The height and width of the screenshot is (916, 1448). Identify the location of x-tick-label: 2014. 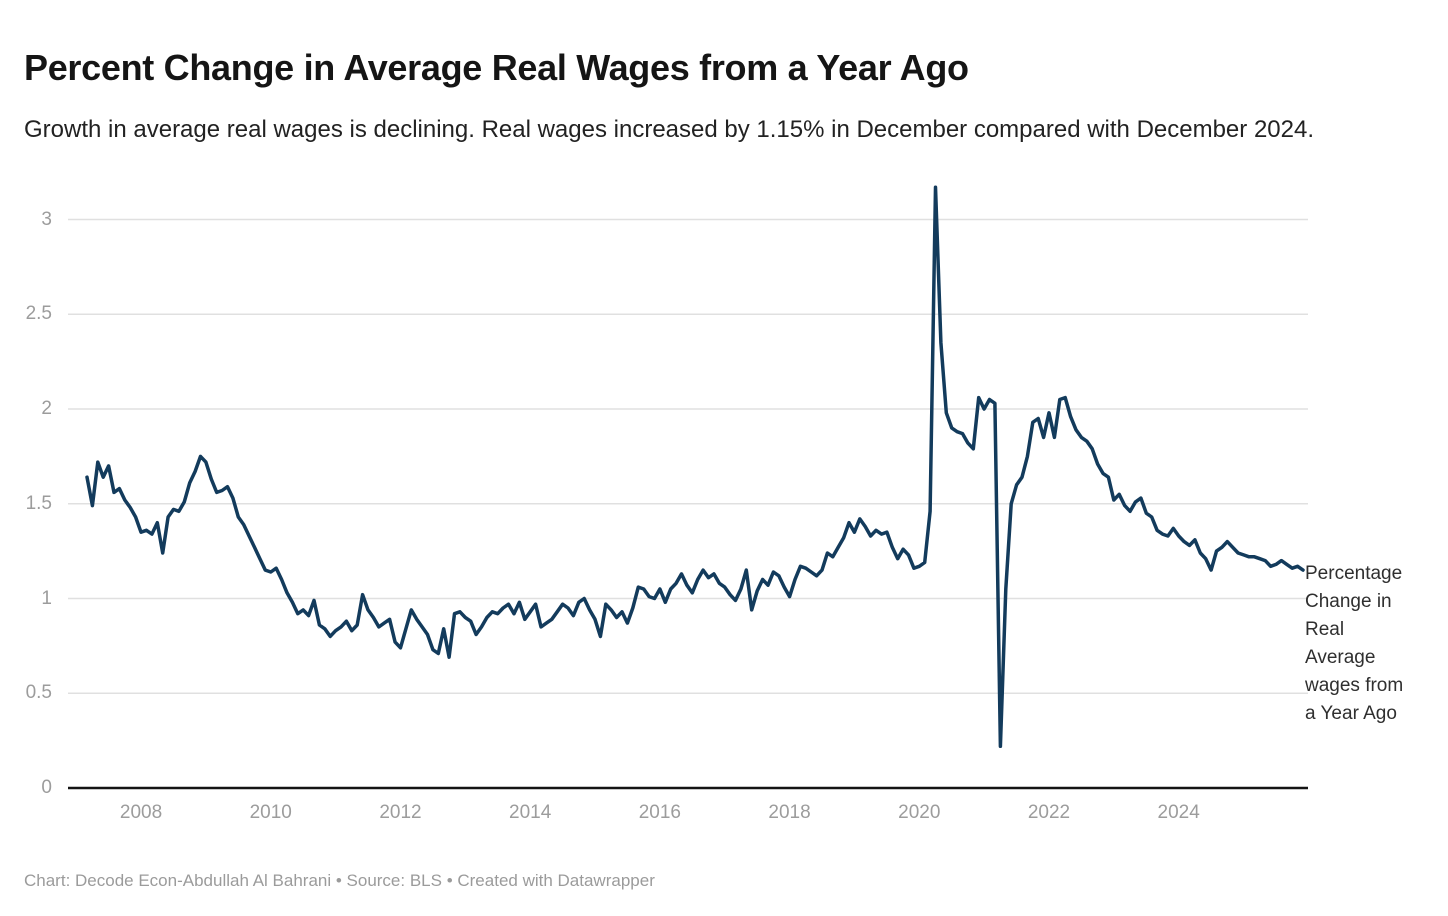
(530, 812).